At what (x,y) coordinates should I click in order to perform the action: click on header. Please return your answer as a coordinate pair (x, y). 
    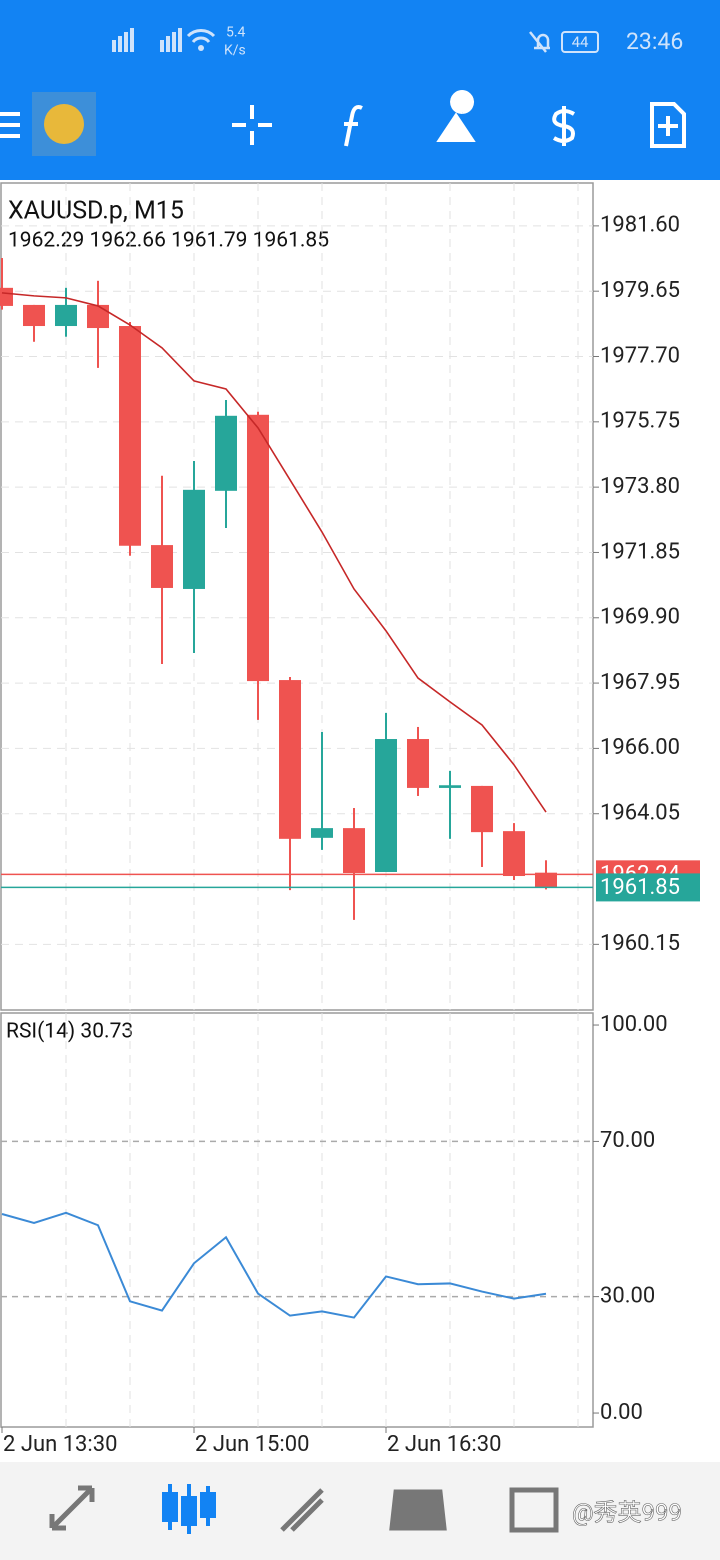
    Looking at the image, I should click on (360, 90).